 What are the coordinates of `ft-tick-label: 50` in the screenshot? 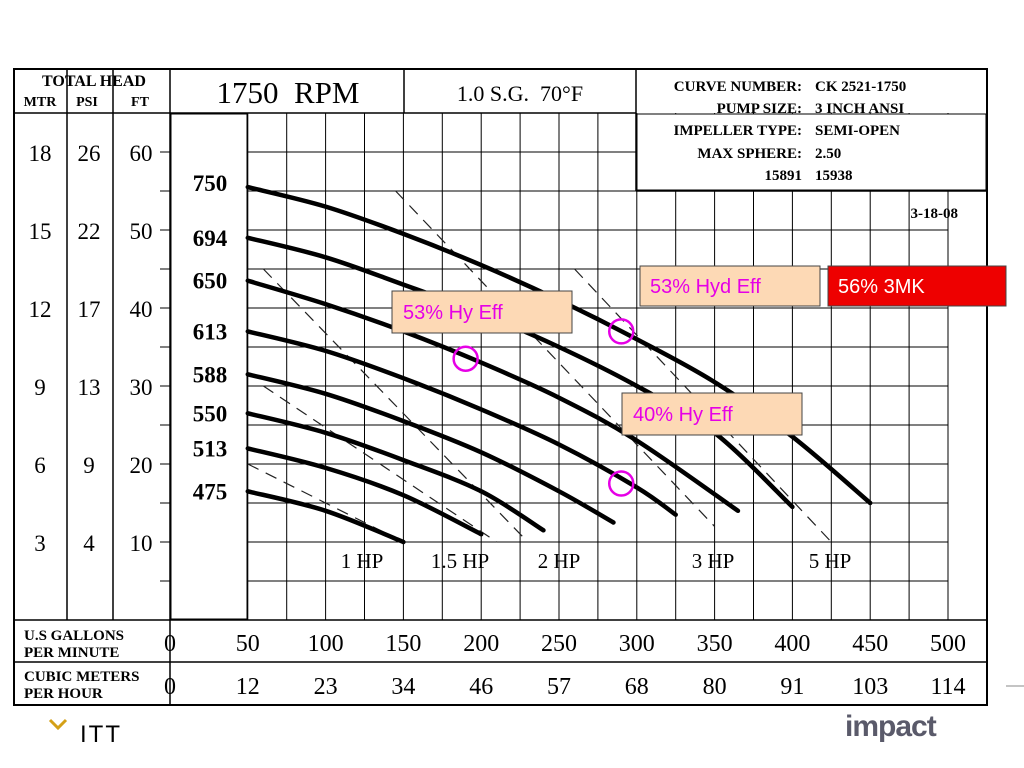 It's located at (141, 231).